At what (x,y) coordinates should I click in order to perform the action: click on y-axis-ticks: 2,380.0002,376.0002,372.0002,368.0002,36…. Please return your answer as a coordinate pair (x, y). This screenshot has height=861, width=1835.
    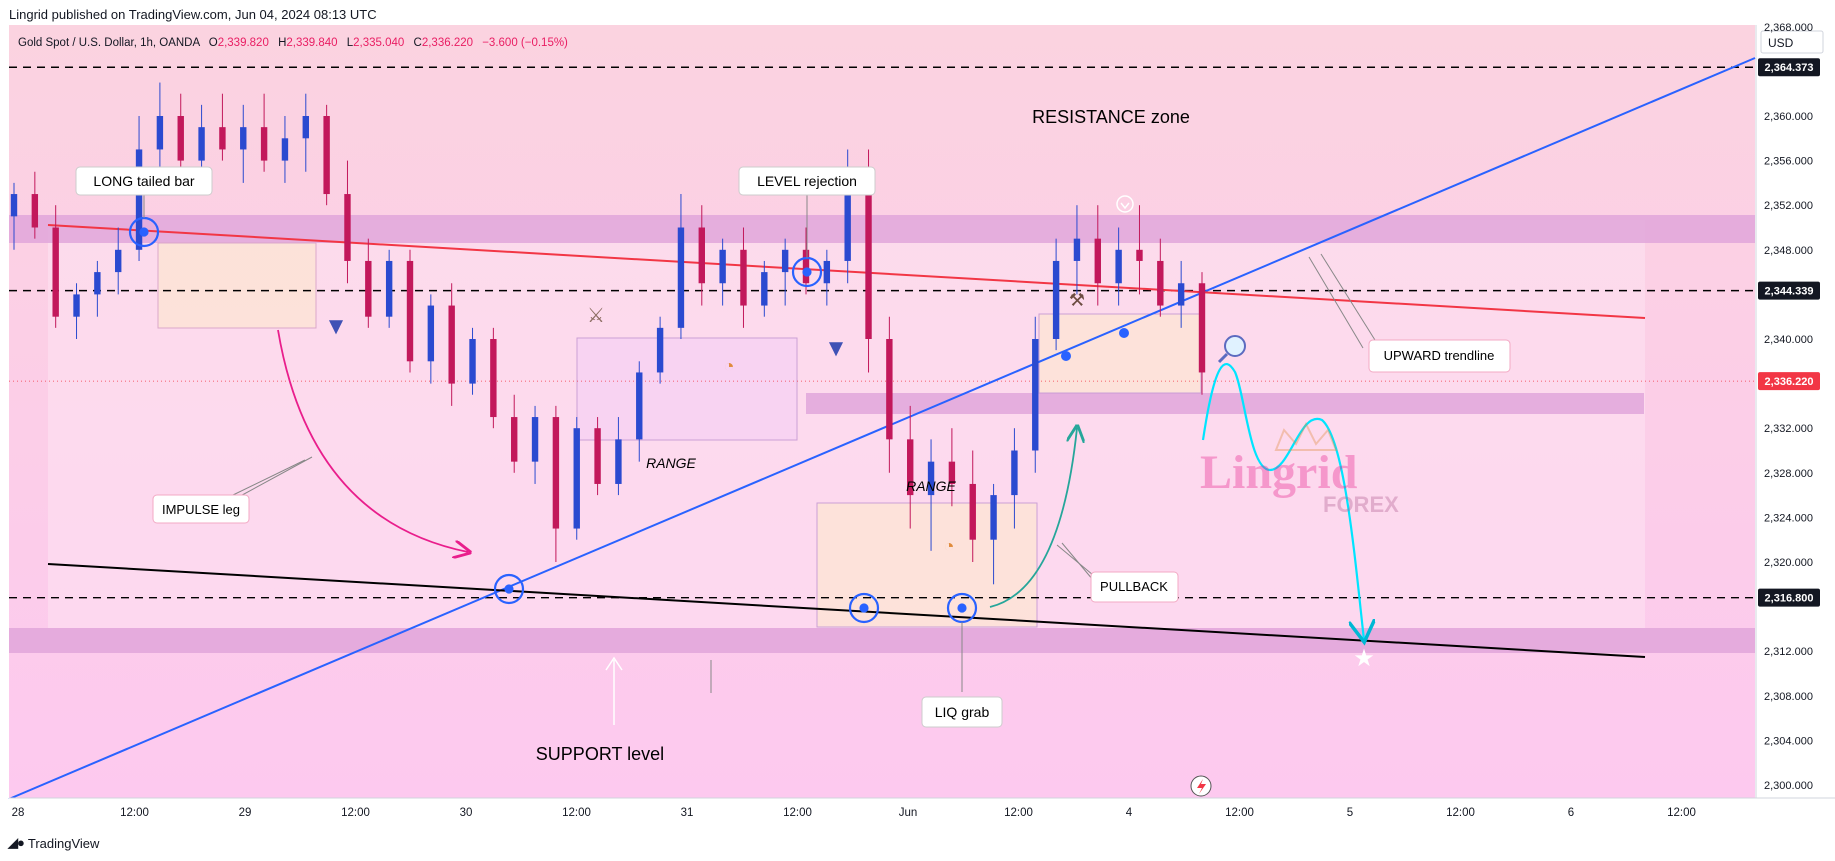
    Looking at the image, I should click on (1788, 407).